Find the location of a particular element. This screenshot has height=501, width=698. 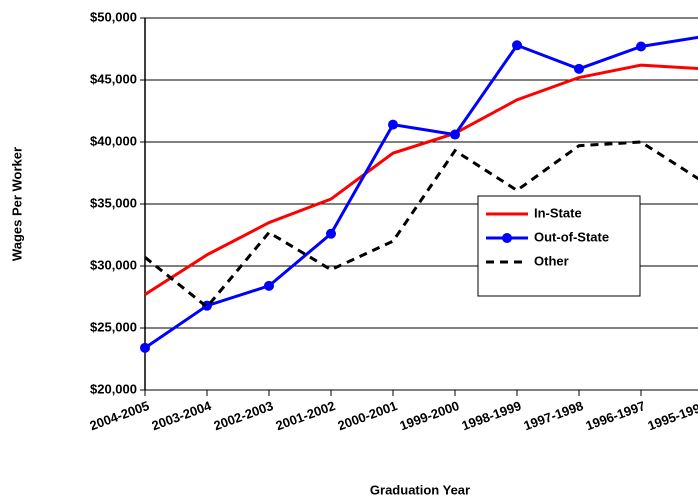

y-tick-label: $35,000 is located at coordinates (113, 202).